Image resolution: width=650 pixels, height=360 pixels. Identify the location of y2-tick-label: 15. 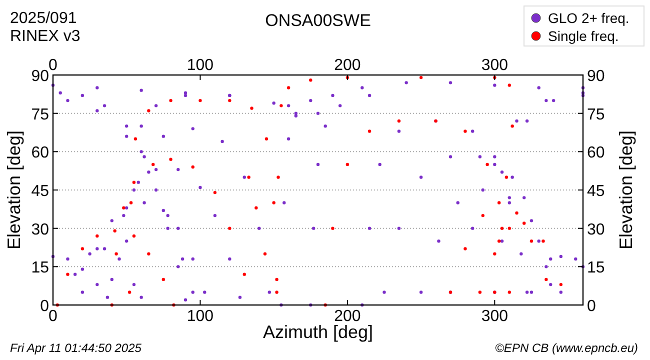
(596, 268).